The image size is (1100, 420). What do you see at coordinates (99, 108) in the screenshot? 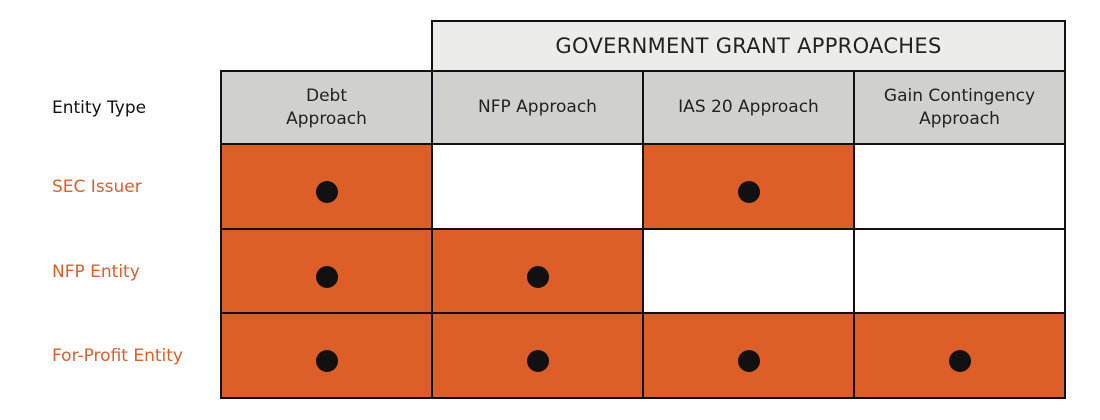
I see `row-header-label: Entity Type` at bounding box center [99, 108].